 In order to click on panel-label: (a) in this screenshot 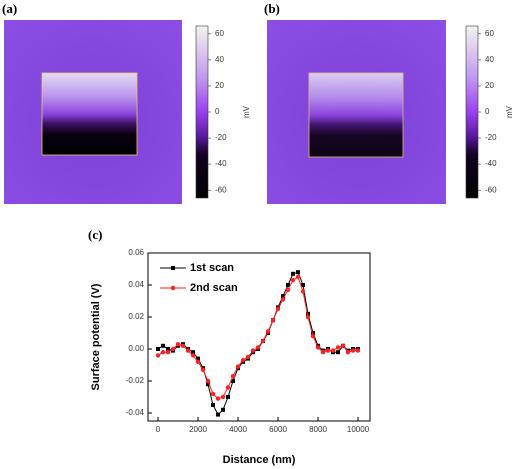, I will do `click(9, 8)`.